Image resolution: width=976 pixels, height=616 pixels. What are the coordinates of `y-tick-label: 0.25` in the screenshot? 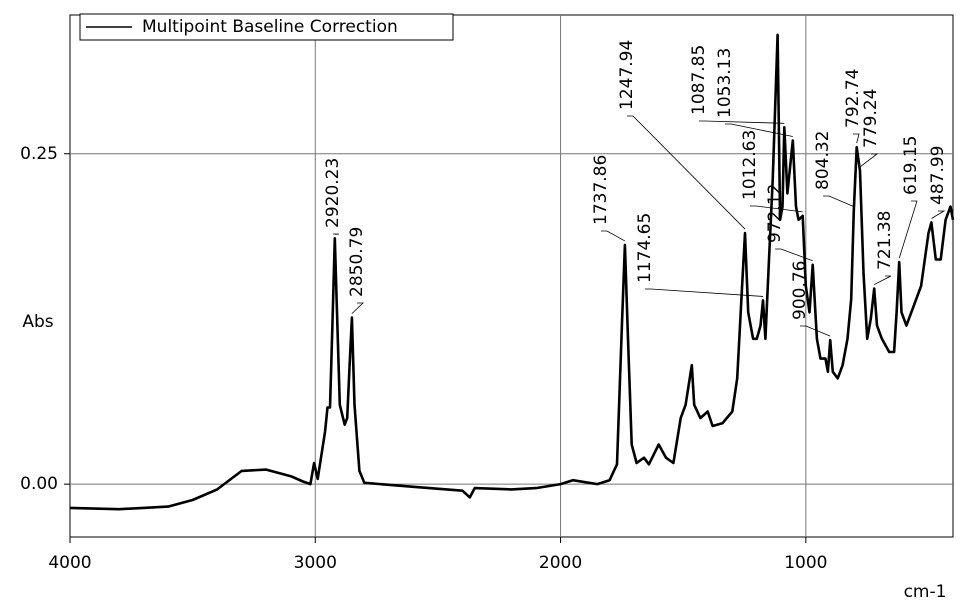 It's located at (39, 154).